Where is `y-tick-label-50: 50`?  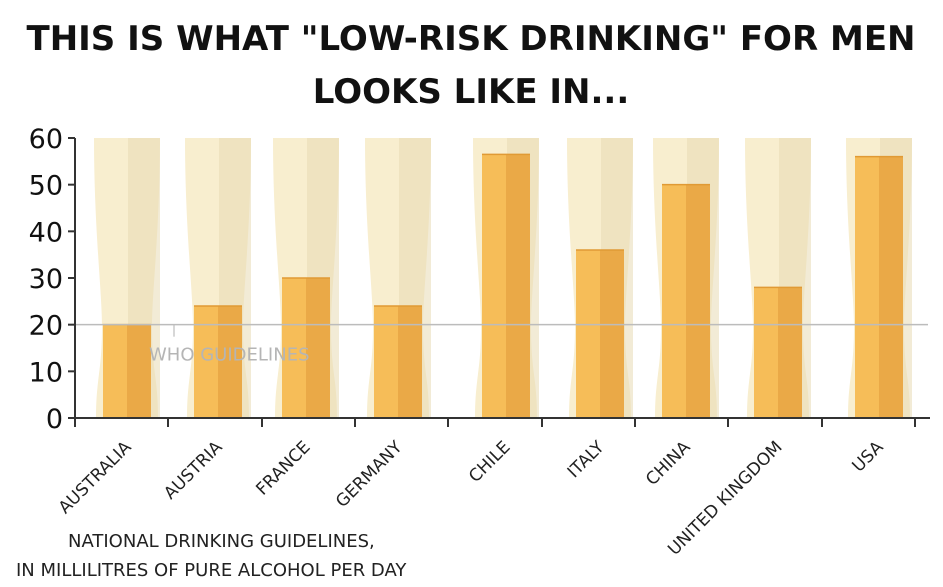
y-tick-label-50: 50 is located at coordinates (46, 186).